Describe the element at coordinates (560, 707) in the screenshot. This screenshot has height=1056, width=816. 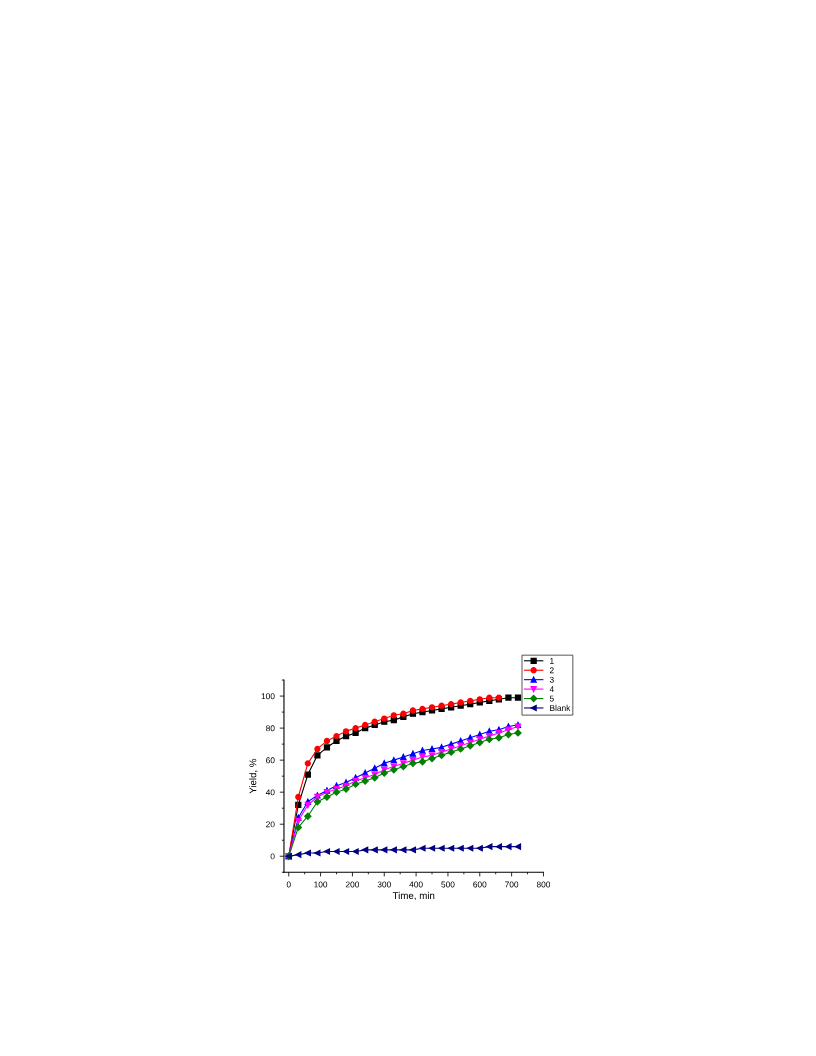
I see `legend-label: Blank` at that location.